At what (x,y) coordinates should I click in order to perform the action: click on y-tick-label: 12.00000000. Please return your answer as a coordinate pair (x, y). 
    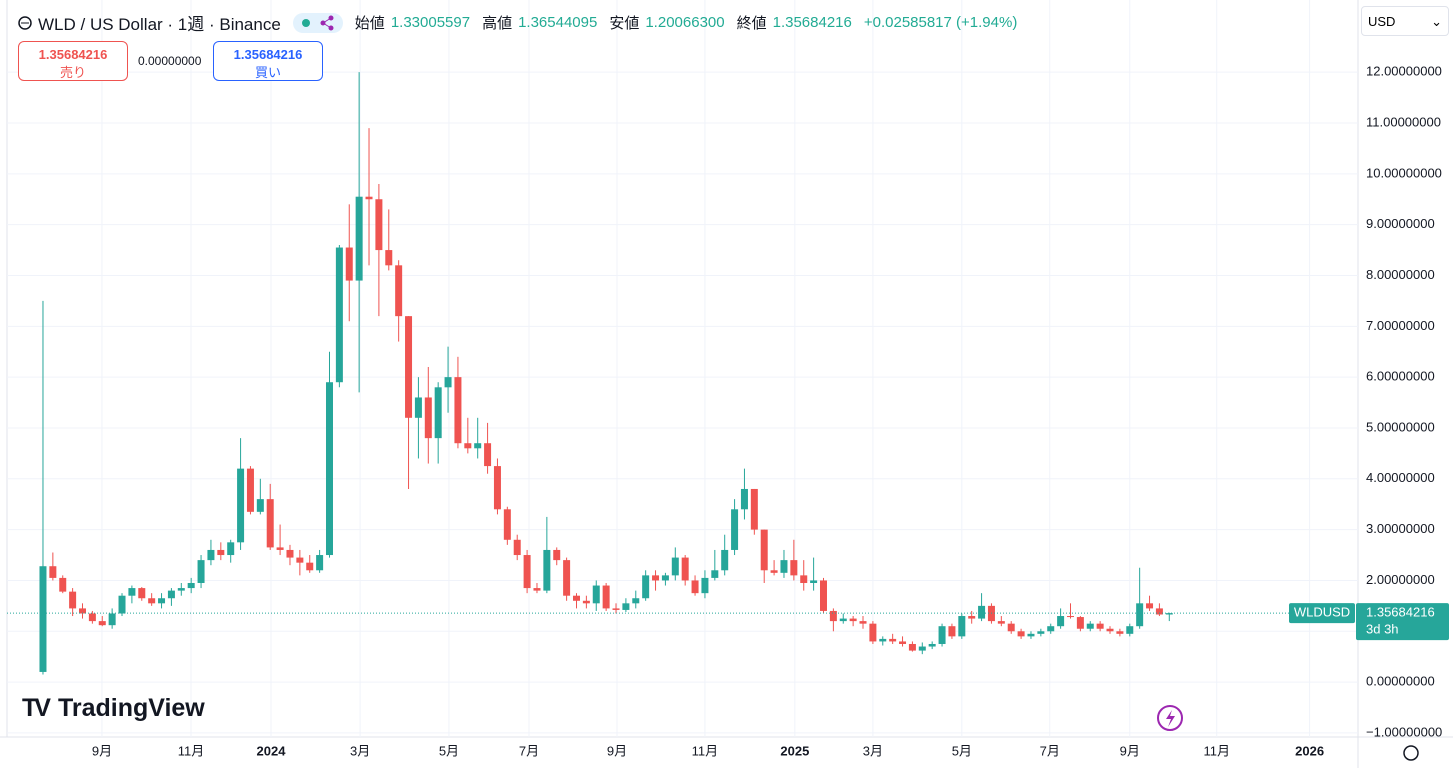
    Looking at the image, I should click on (1404, 71).